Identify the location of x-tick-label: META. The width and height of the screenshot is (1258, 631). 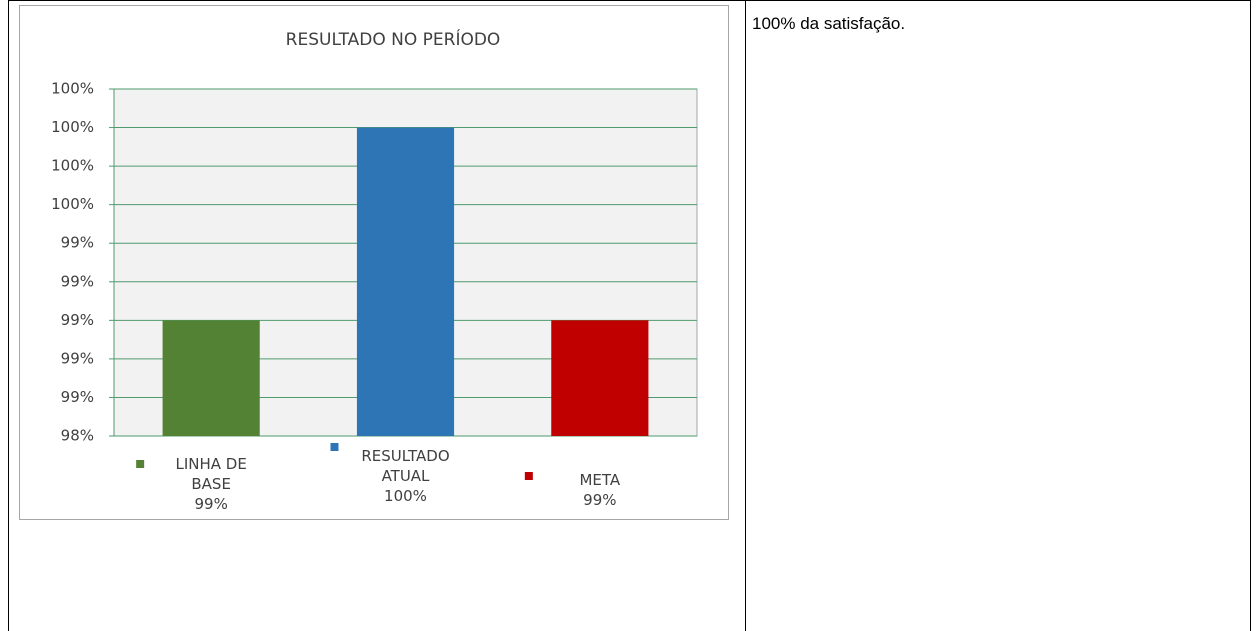
(600, 480).